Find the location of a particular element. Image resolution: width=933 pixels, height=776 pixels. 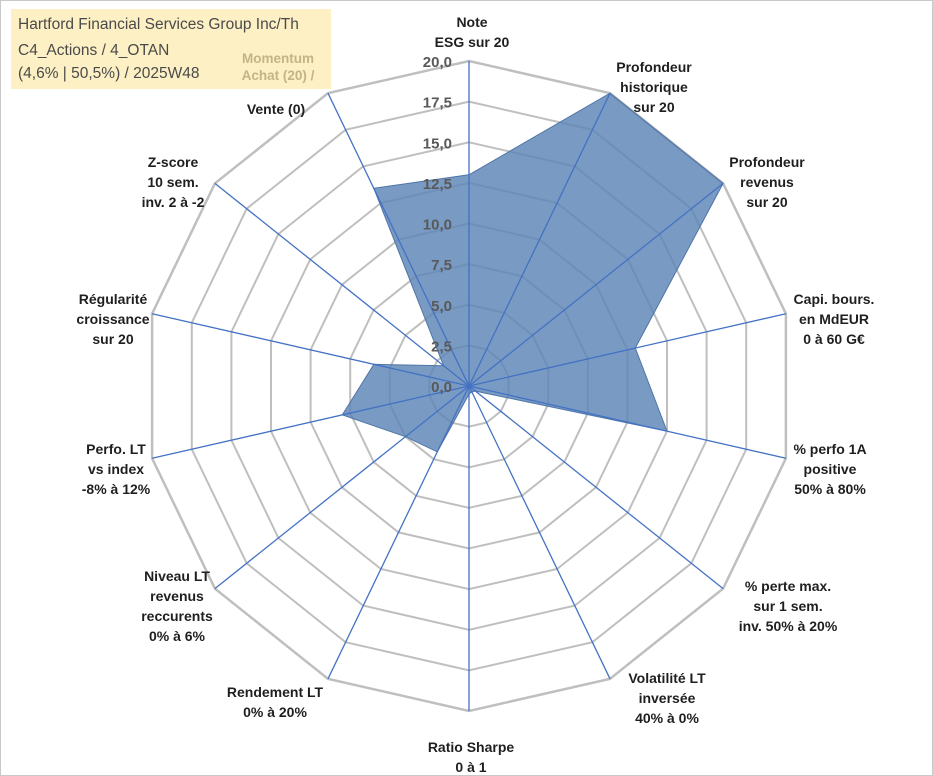

axis-label-line: sur 1 sem. is located at coordinates (787, 606).